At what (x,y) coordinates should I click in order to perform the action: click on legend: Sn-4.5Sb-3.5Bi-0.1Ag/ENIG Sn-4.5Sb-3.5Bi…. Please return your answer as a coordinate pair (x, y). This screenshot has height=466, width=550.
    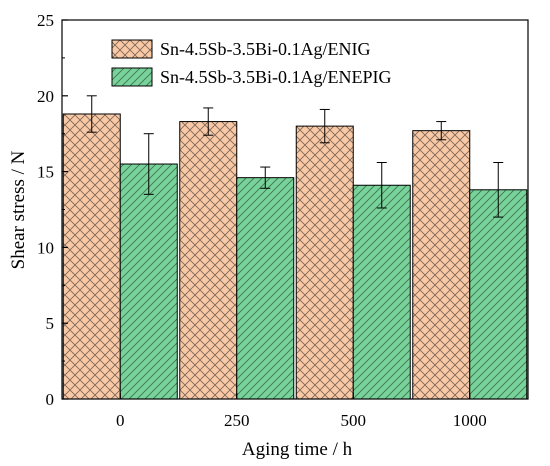
    Looking at the image, I should click on (251, 63).